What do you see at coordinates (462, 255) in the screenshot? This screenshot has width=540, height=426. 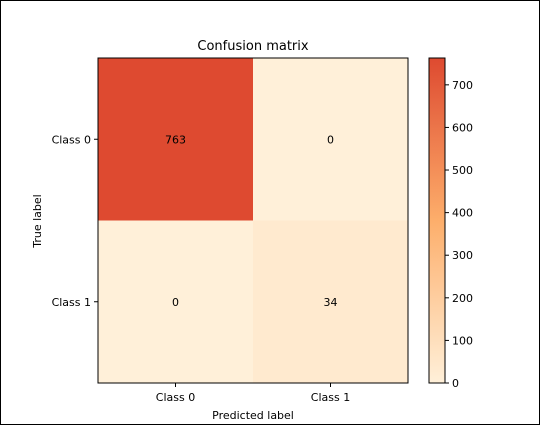 I see `colorbar-tick-label: 300` at bounding box center [462, 255].